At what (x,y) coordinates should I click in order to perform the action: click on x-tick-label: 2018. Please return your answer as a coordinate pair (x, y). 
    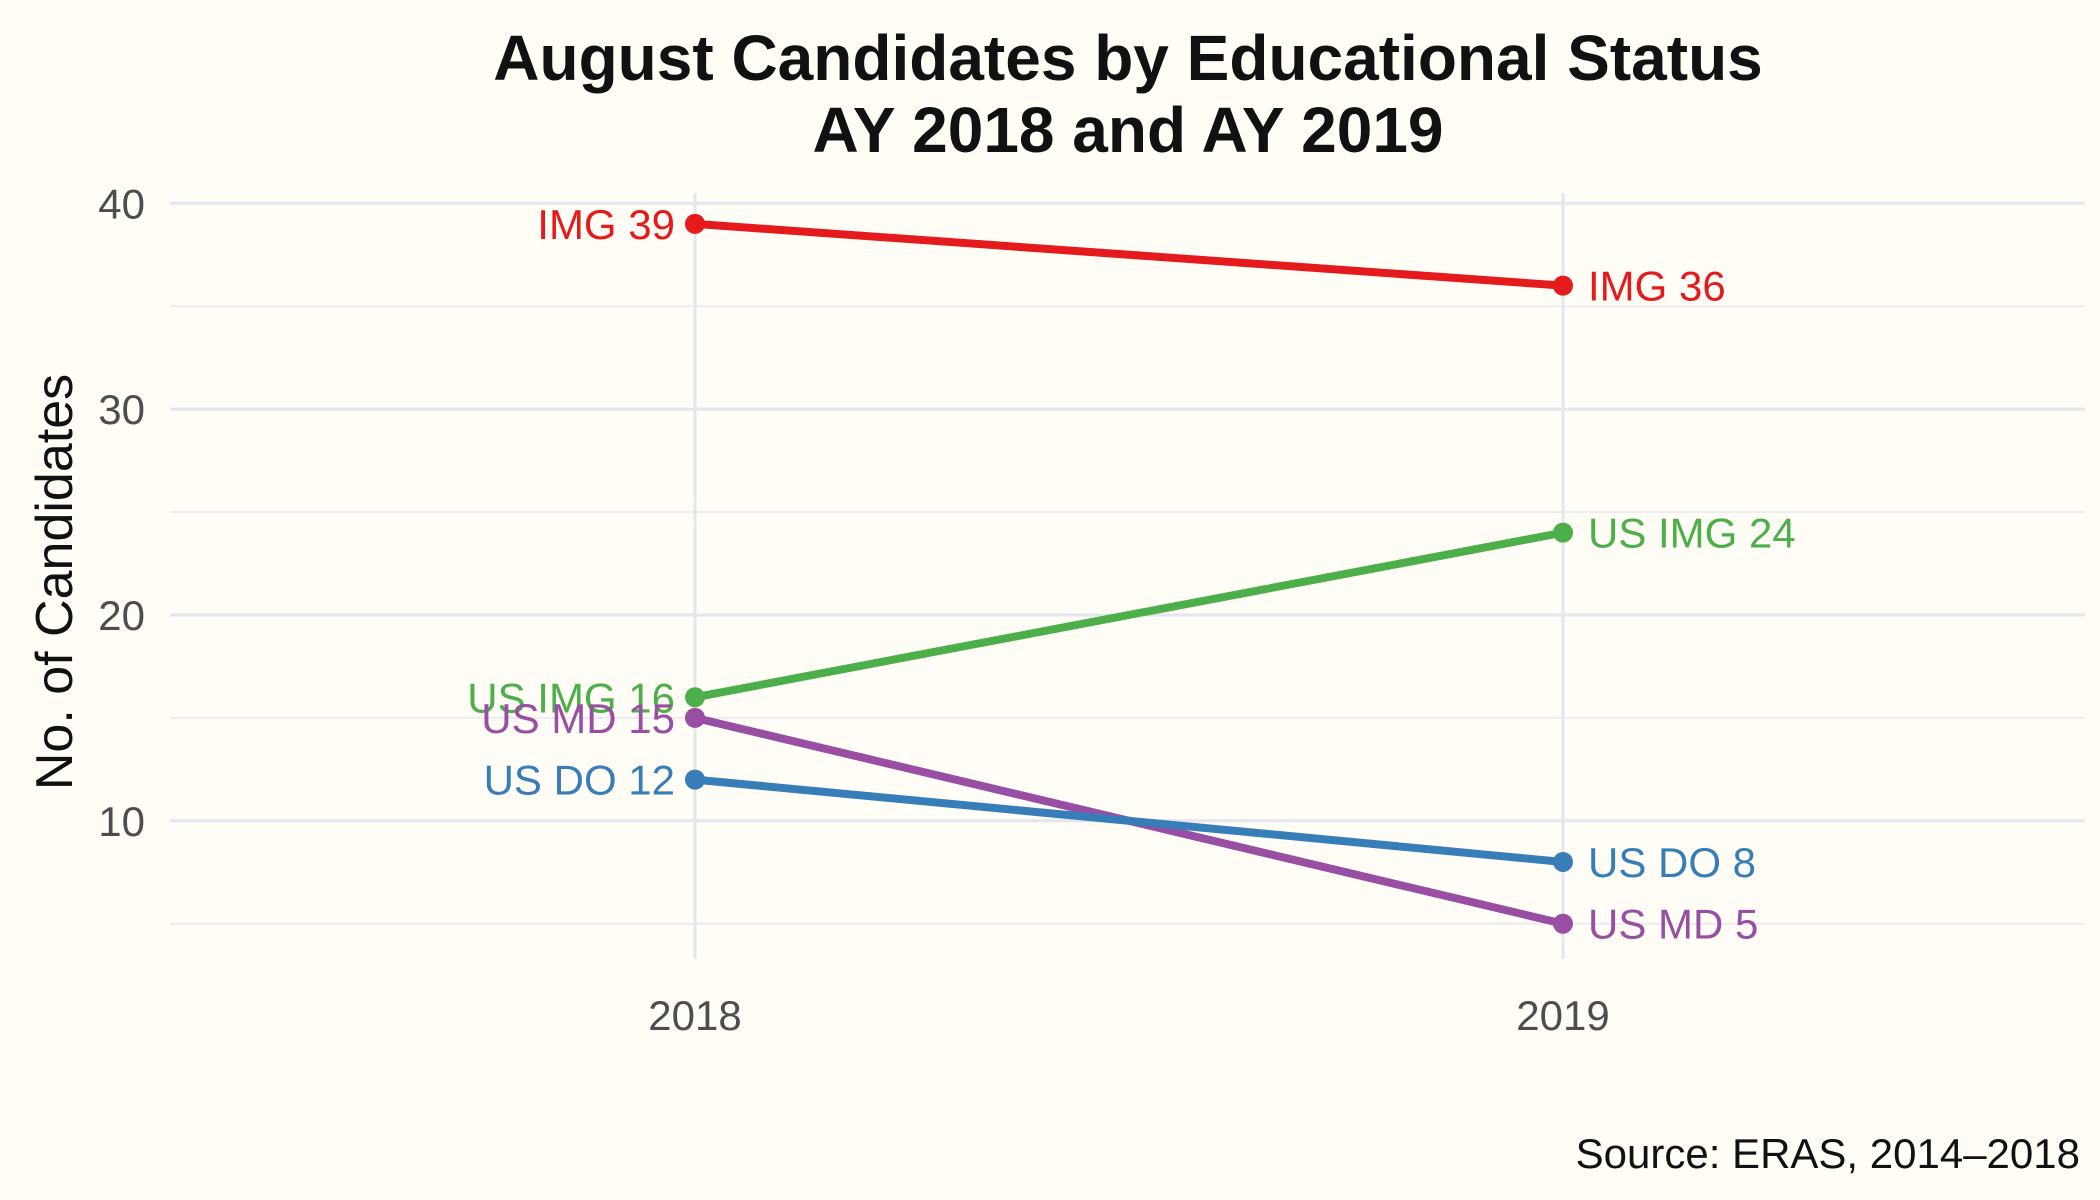
    Looking at the image, I should click on (694, 1015).